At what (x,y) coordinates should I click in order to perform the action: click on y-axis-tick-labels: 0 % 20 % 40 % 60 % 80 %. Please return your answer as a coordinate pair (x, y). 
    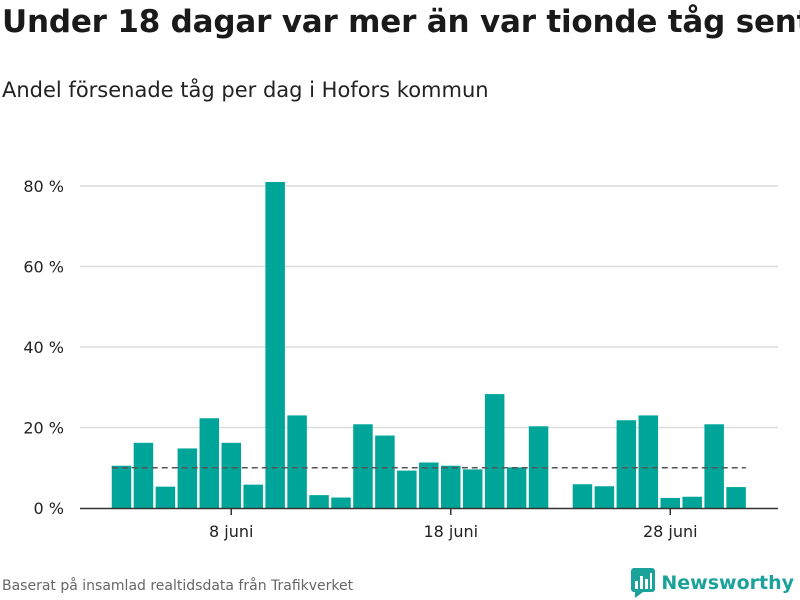
    Looking at the image, I should click on (43, 347).